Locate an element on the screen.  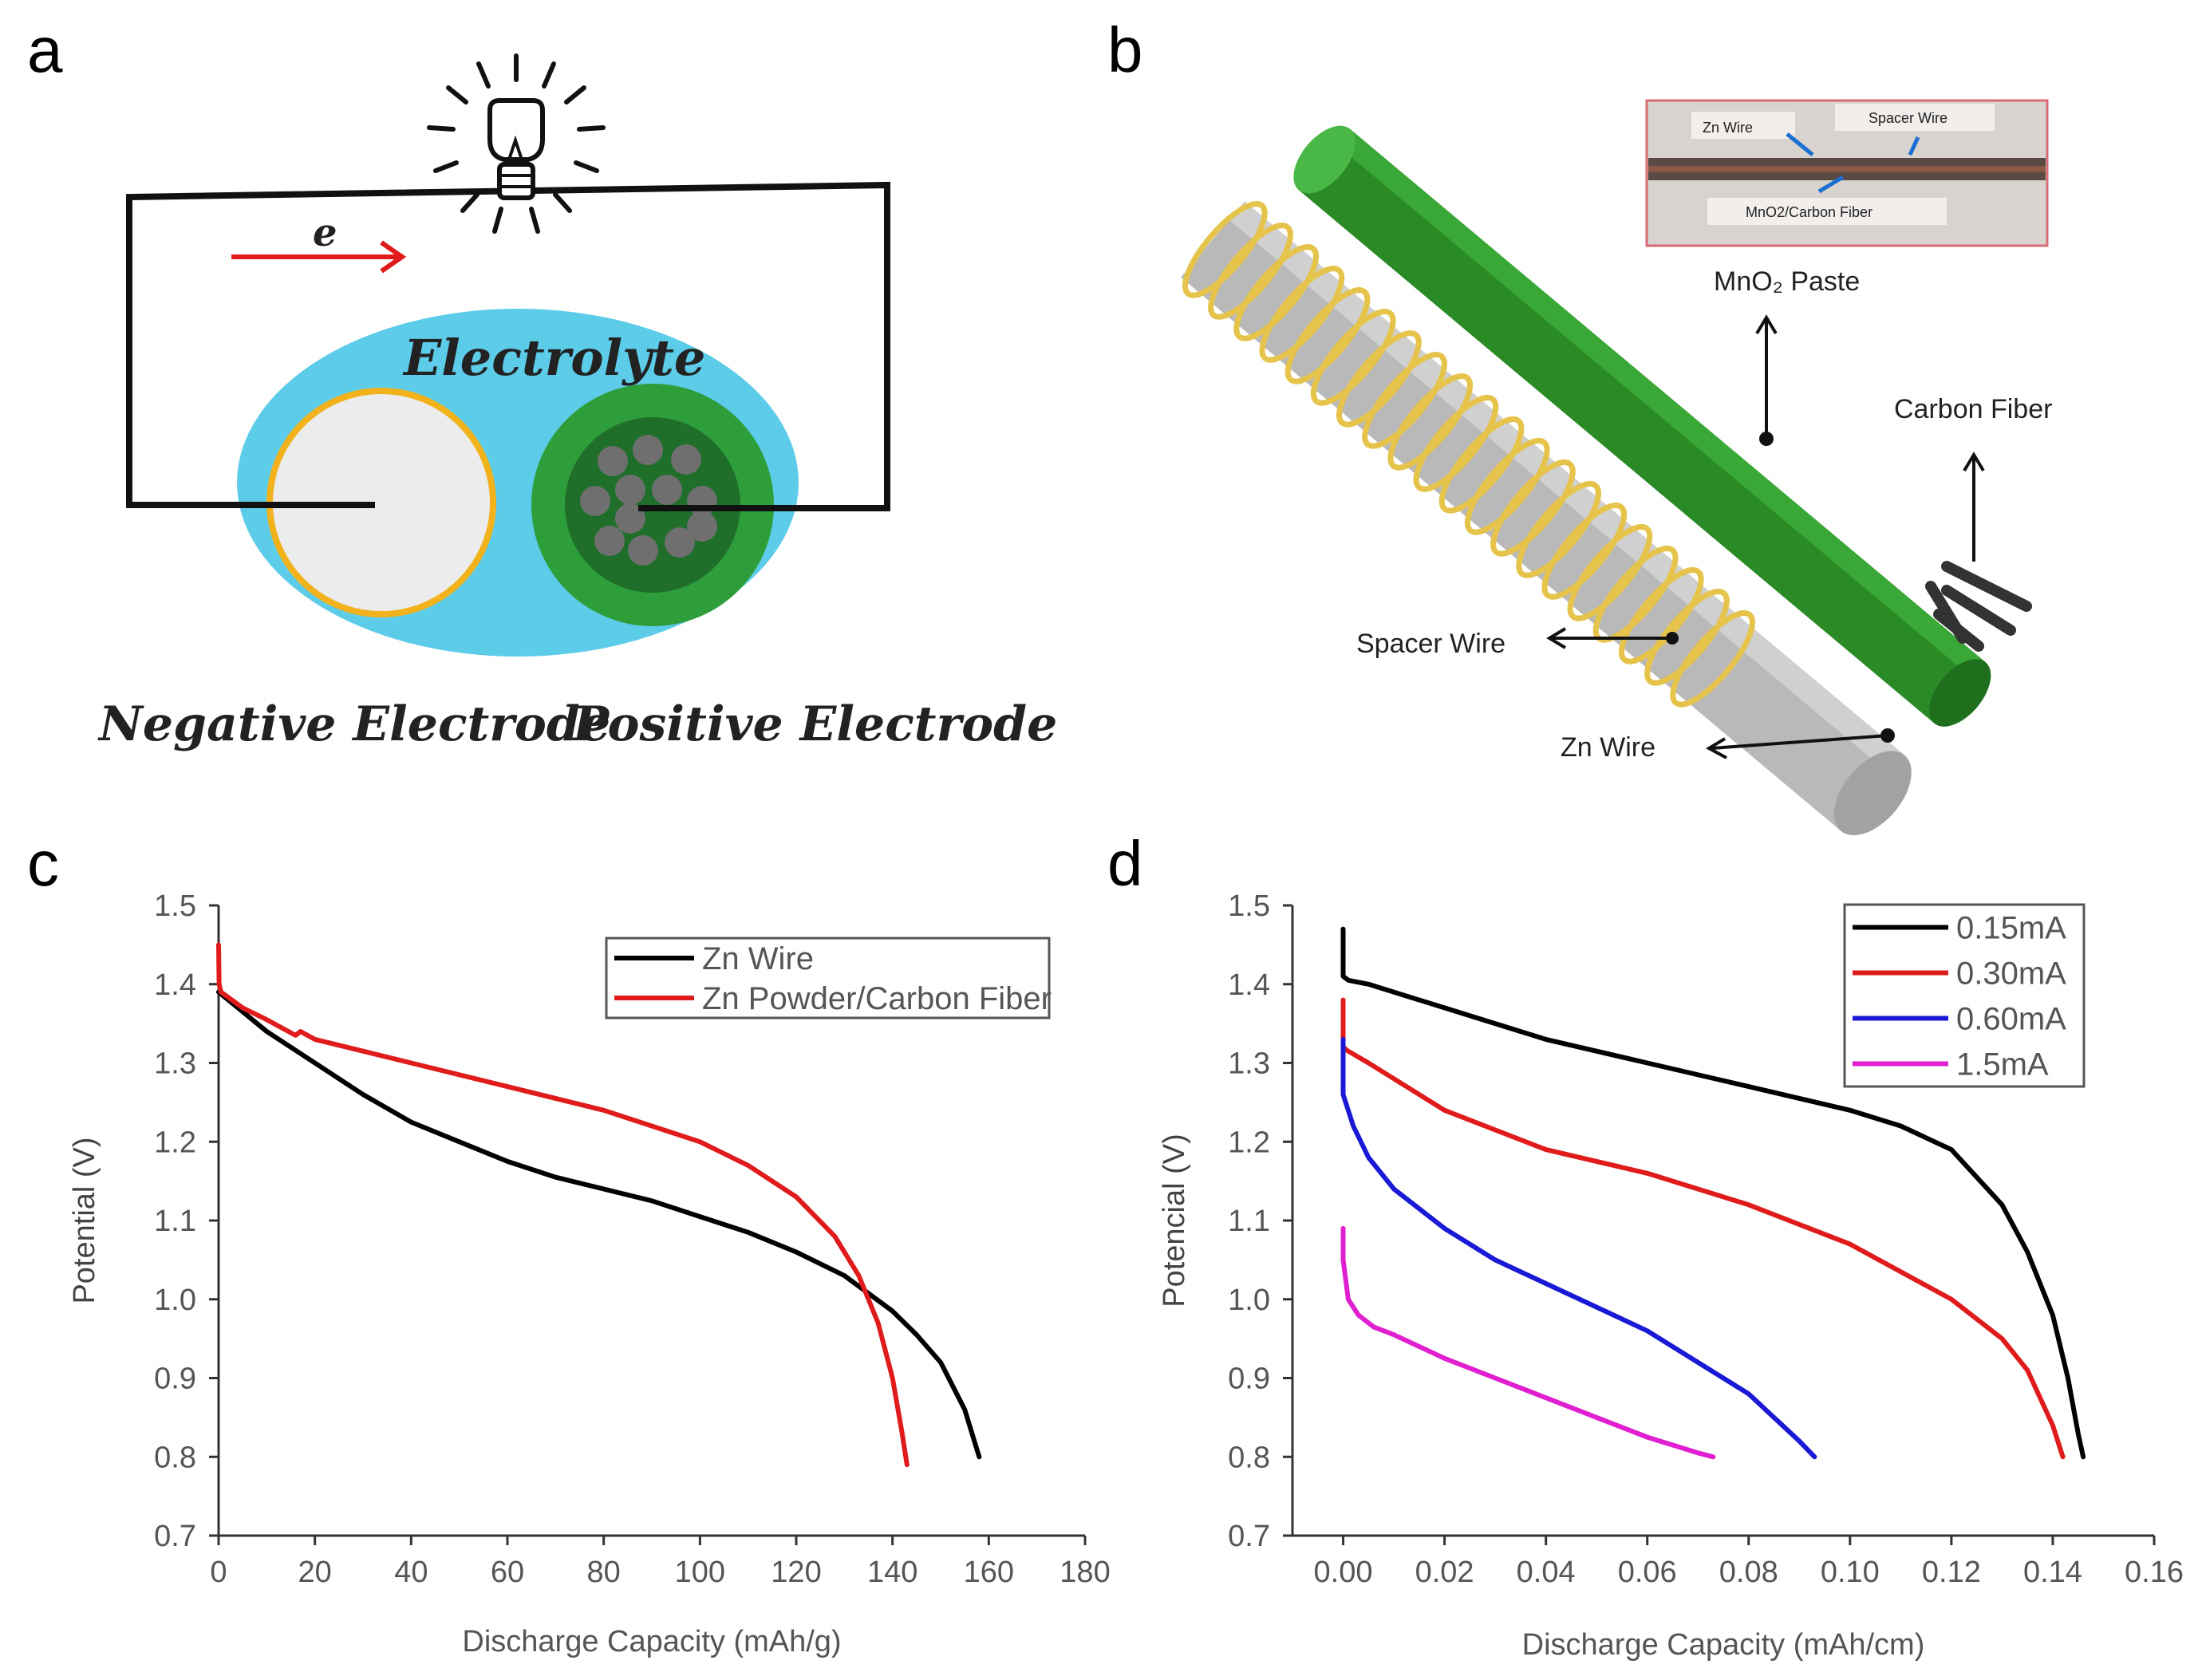
x-tick-label: 120 is located at coordinates (796, 1572).